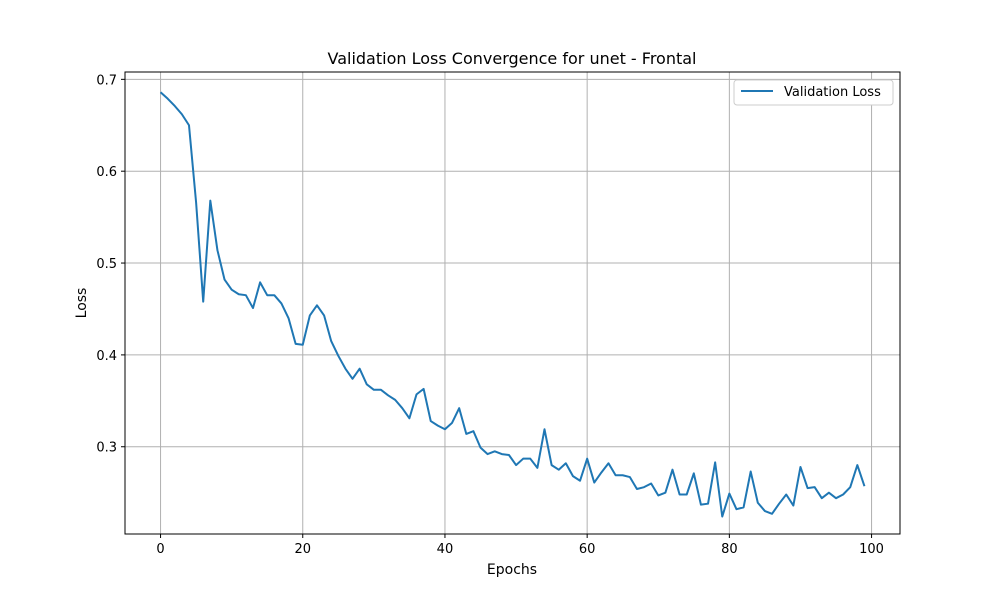  Describe the element at coordinates (871, 549) in the screenshot. I see `x-tick-label: 100` at that location.